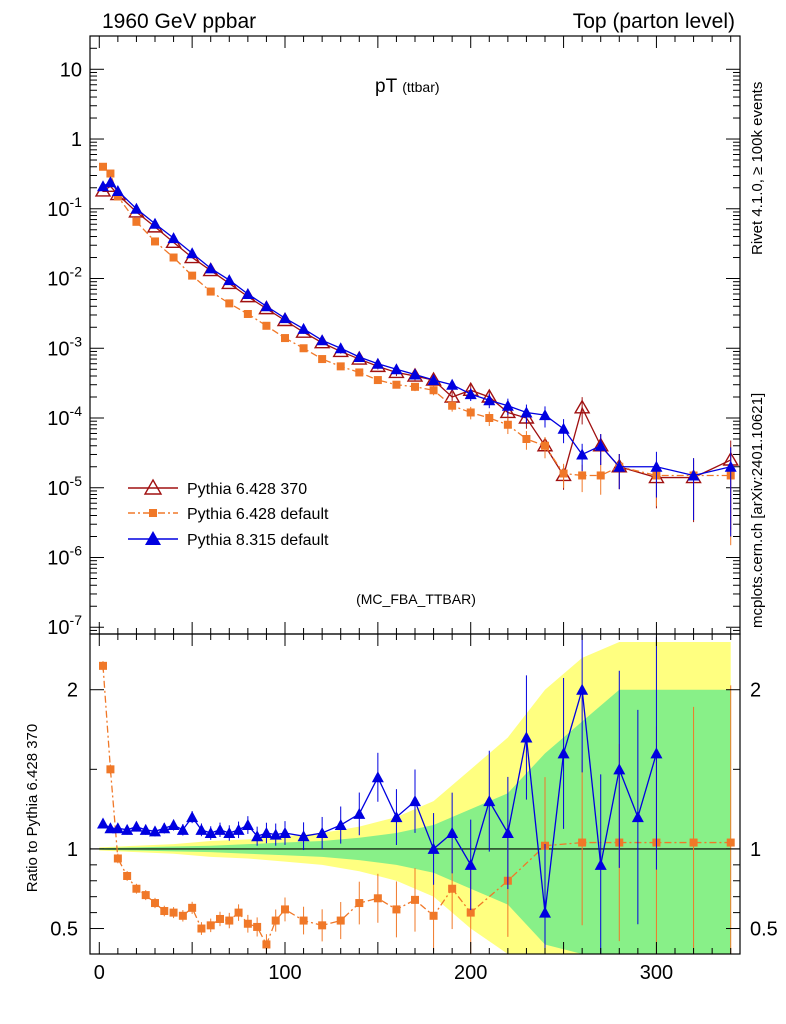 This screenshot has width=786, height=1024. What do you see at coordinates (76, 272) in the screenshot?
I see `main-ytick-label-exp: -2` at bounding box center [76, 272].